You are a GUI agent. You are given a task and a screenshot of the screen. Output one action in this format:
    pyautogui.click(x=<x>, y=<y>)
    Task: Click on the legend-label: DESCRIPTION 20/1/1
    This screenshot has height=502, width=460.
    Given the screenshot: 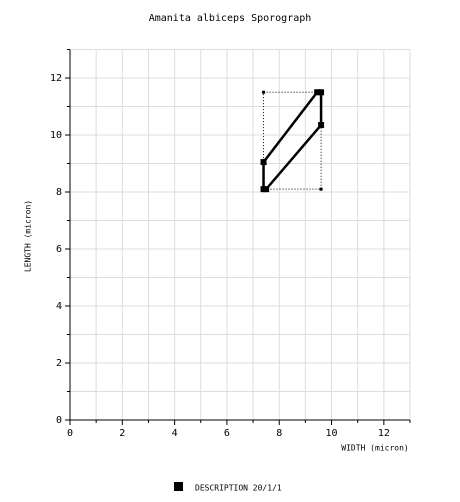 What is the action you would take?
    pyautogui.click(x=238, y=488)
    